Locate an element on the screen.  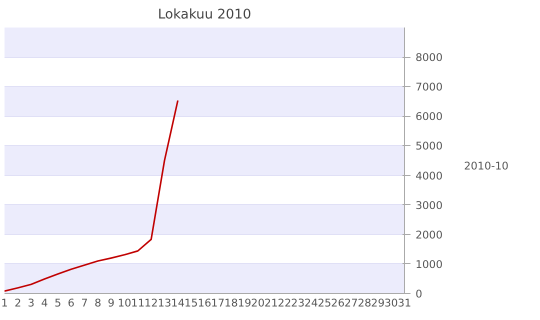
x-tick-label: 14 is located at coordinates (178, 303).